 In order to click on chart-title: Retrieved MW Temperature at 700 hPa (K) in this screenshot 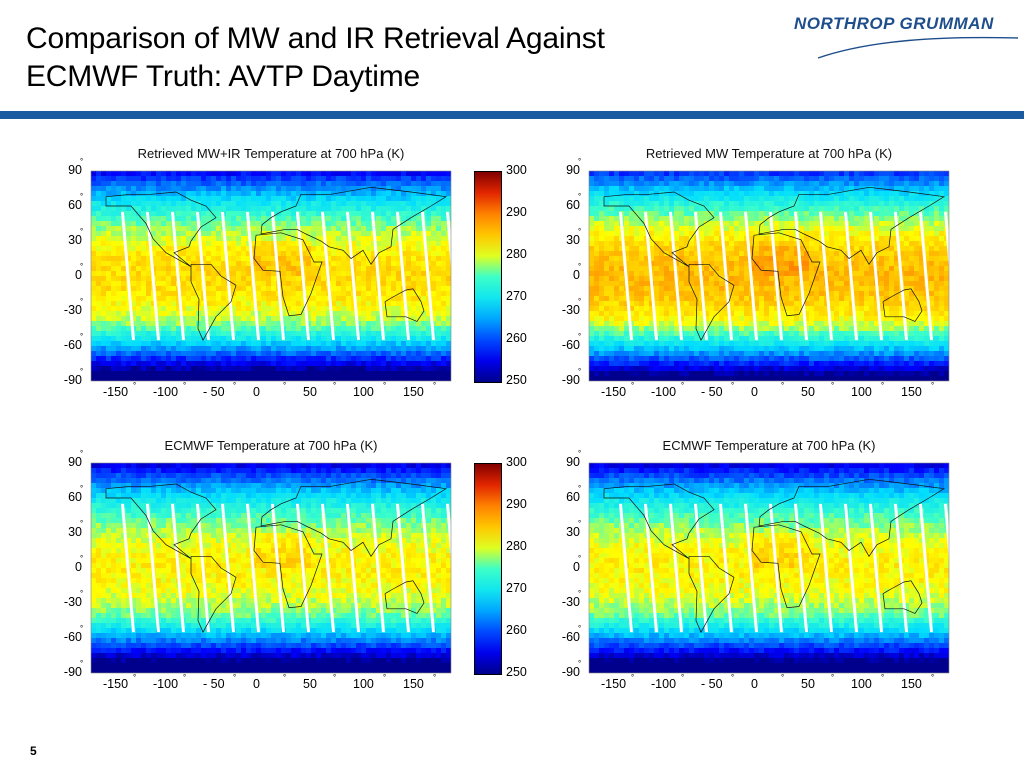, I will do `click(769, 153)`.